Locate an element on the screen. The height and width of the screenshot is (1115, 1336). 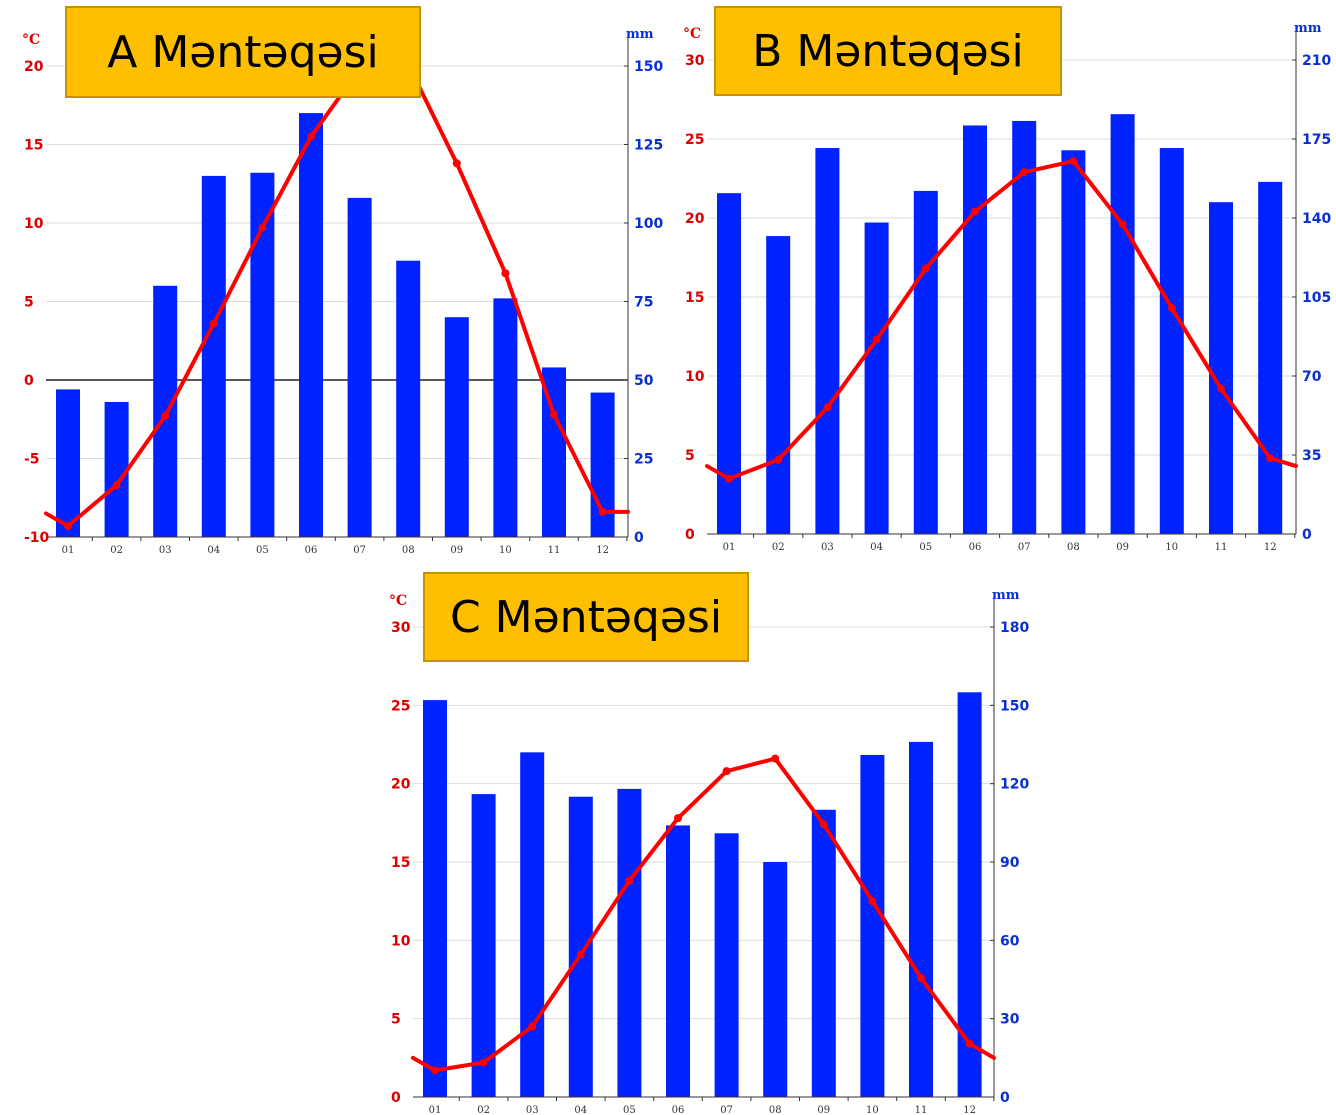
temp-tick-label: -10 is located at coordinates (37, 538).